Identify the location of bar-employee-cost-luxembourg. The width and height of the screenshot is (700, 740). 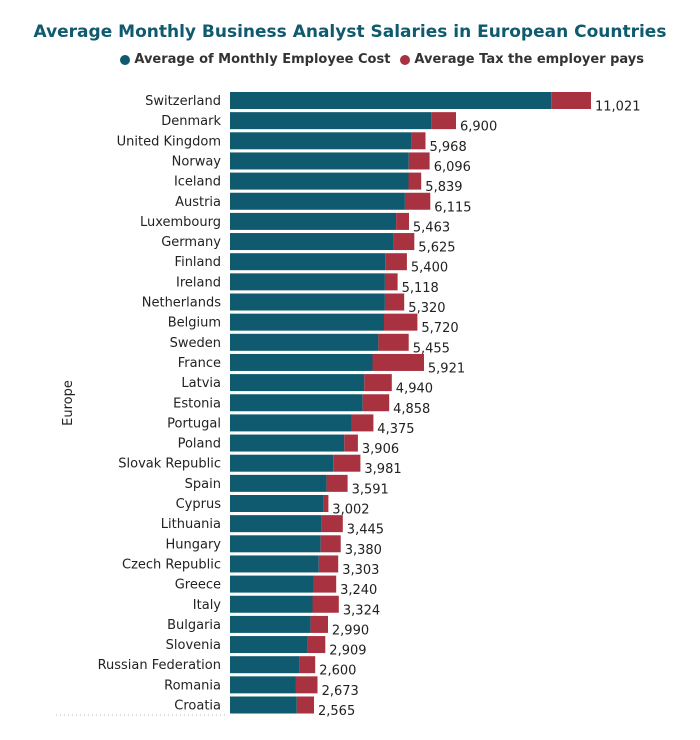
(313, 221).